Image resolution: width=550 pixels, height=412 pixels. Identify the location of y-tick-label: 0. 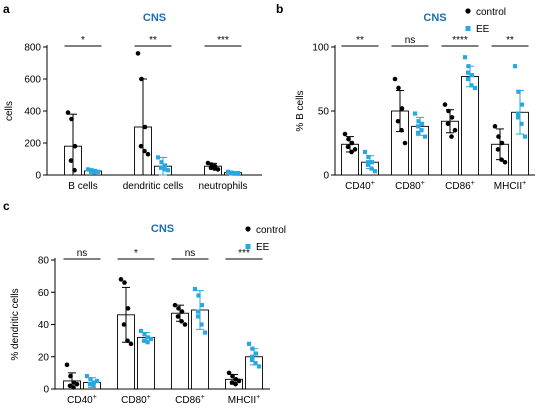
(46, 390).